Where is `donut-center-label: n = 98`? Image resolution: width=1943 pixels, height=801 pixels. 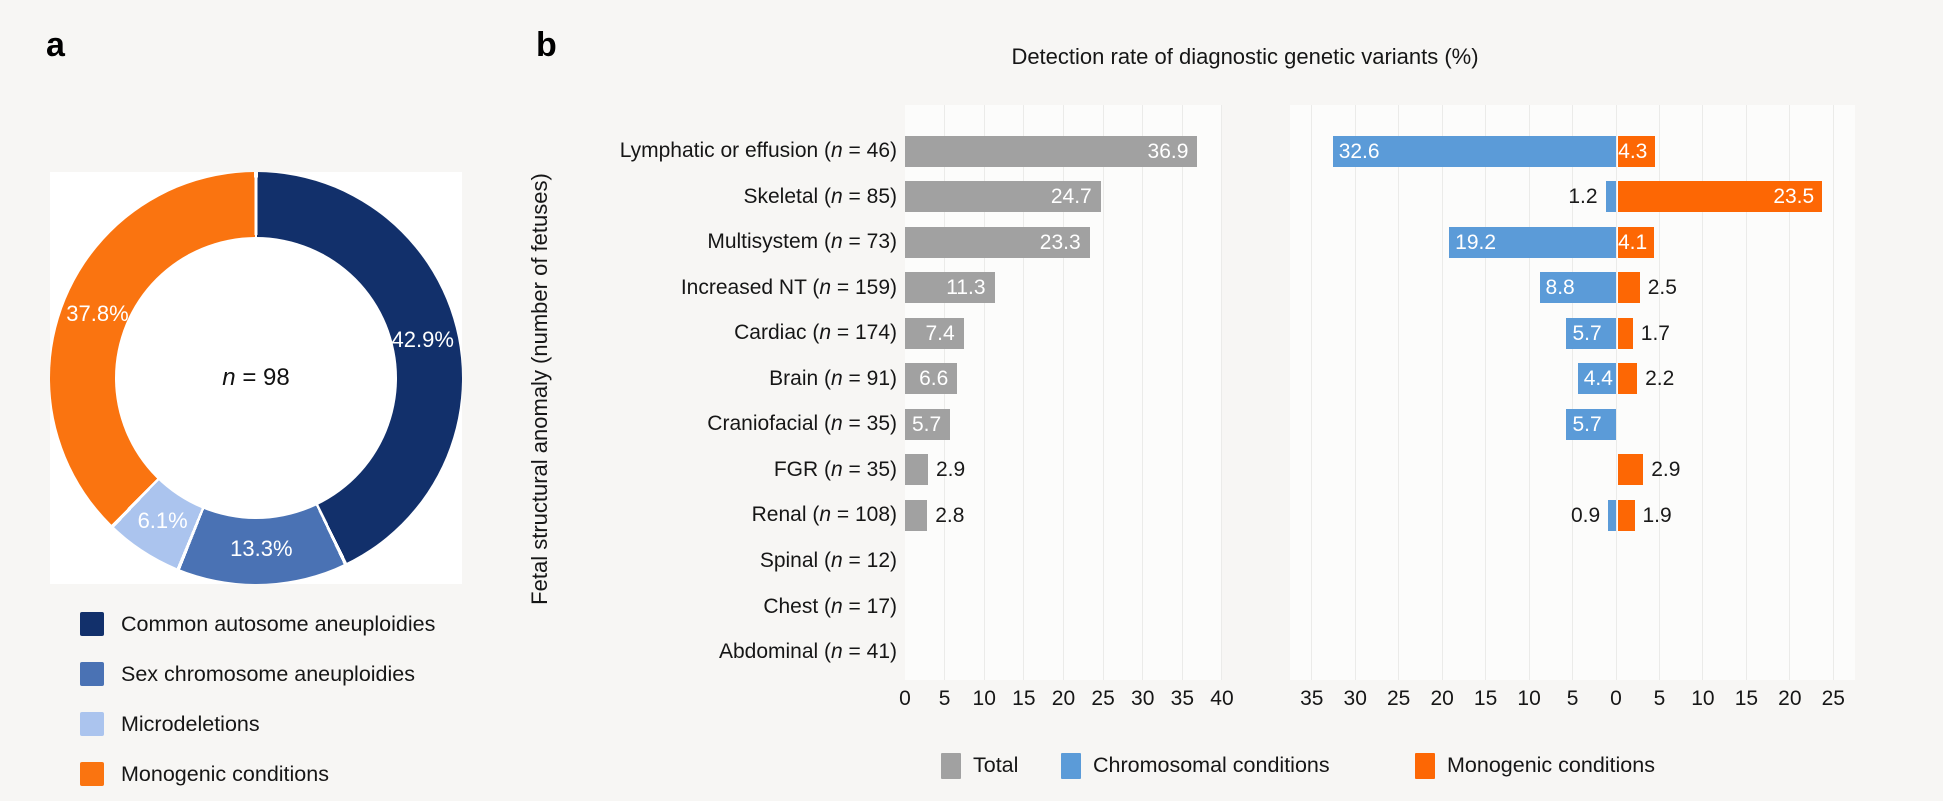
donut-center-label: n = 98 is located at coordinates (256, 377).